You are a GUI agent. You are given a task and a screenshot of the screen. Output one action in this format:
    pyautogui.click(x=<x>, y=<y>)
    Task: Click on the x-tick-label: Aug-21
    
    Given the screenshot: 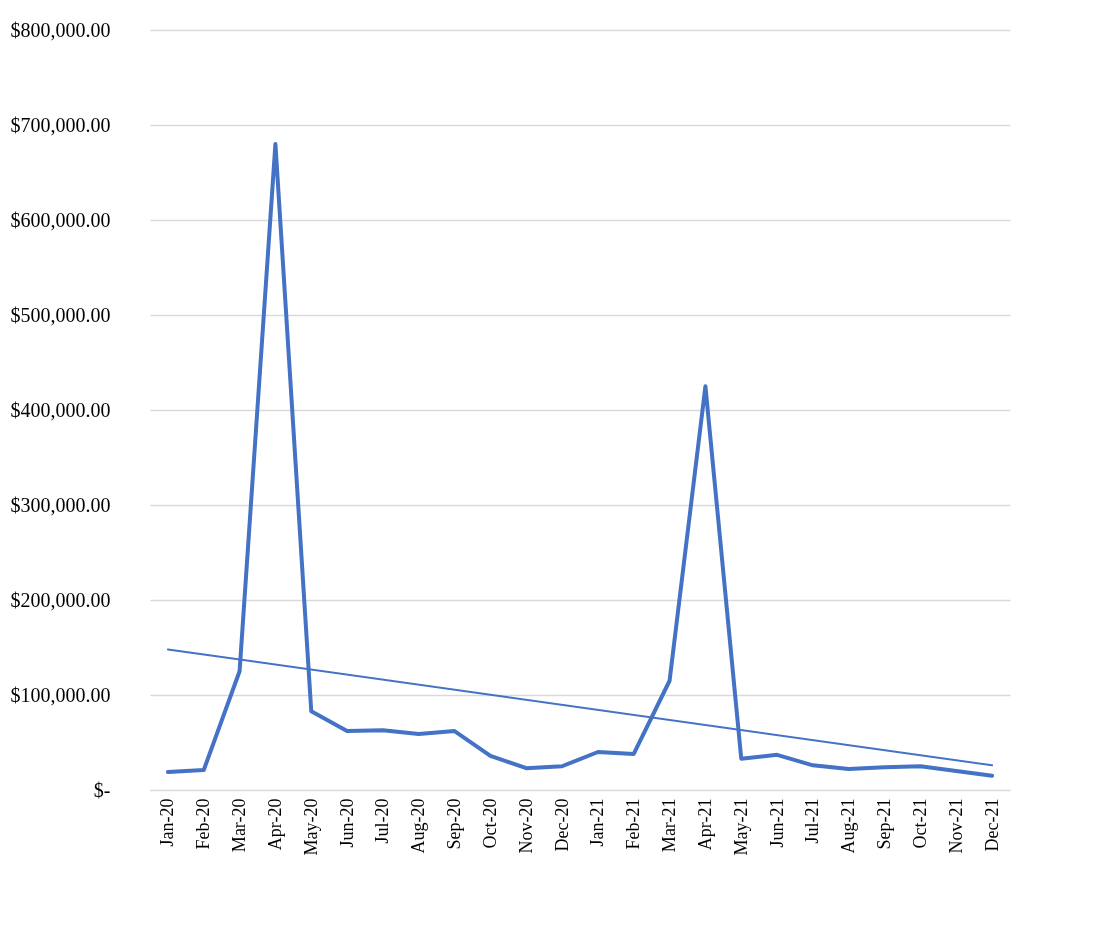 What is the action you would take?
    pyautogui.click(x=848, y=826)
    